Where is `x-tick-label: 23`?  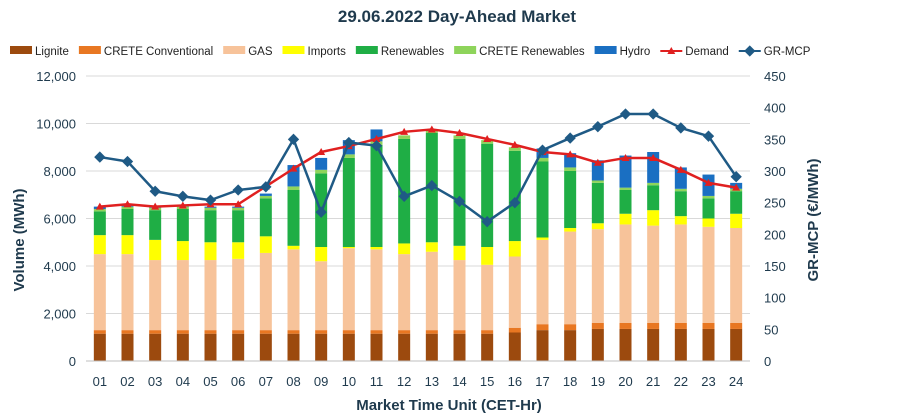
x-tick-label: 23 is located at coordinates (708, 381).